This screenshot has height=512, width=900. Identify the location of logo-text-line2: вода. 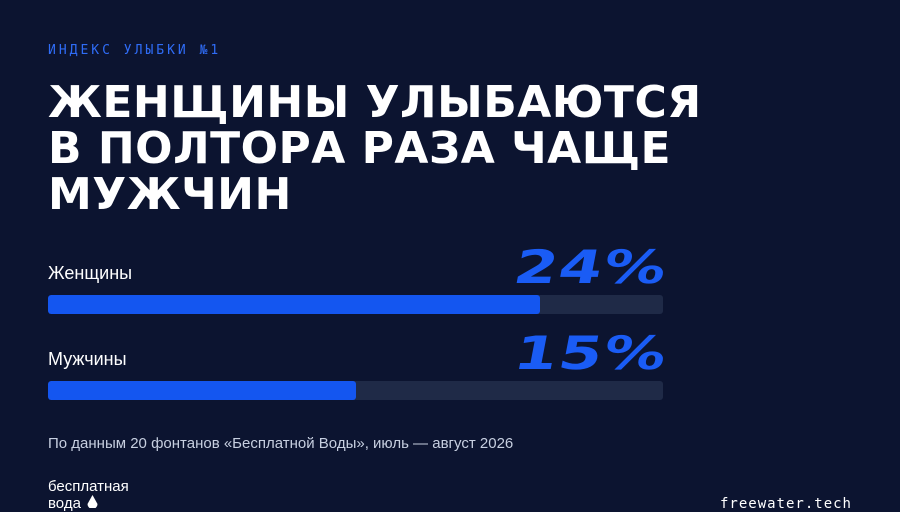
(64, 503).